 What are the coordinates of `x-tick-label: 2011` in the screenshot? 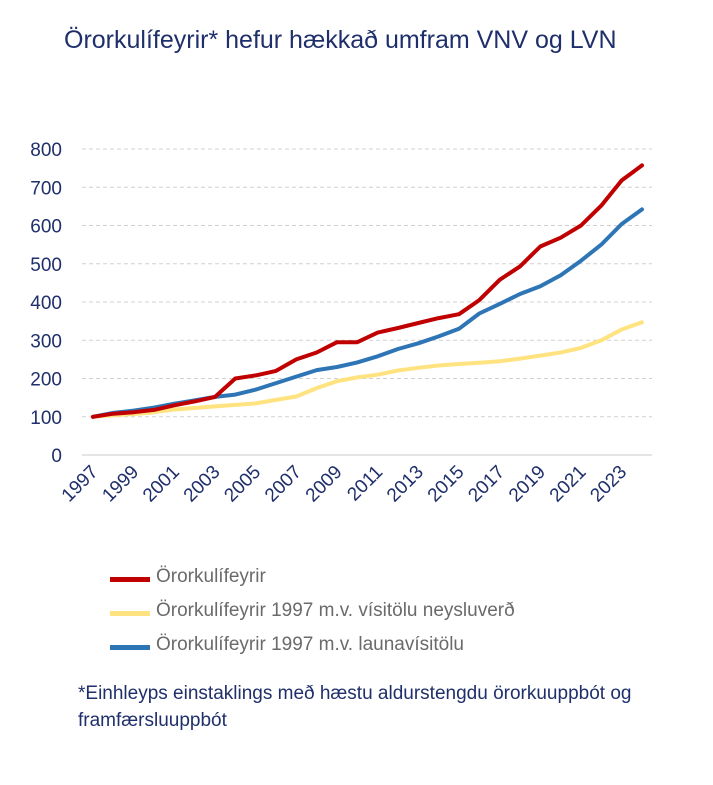 It's located at (365, 484).